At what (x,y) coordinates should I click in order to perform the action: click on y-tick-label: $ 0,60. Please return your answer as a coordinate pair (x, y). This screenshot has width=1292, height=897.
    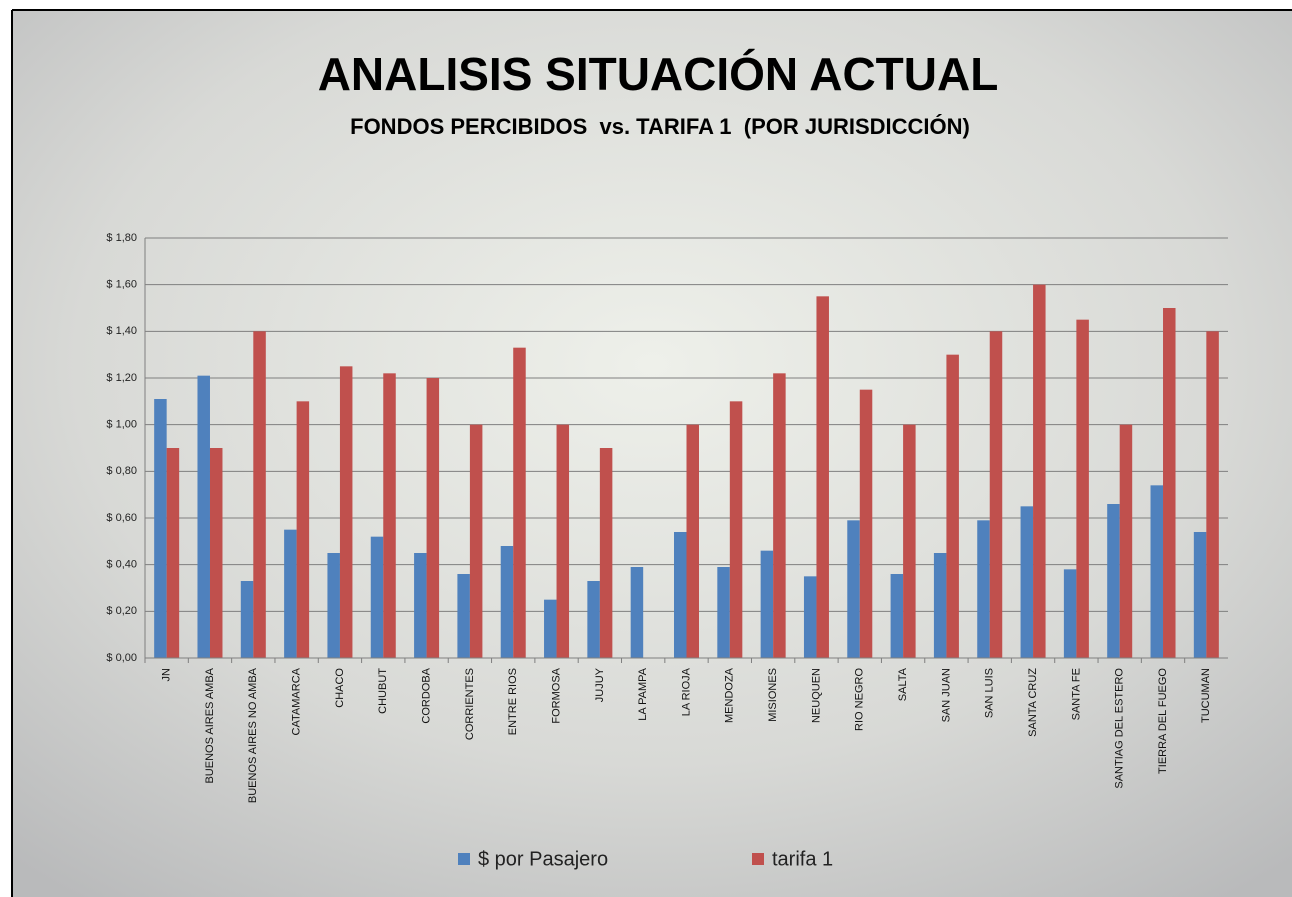
    Looking at the image, I should click on (121, 518).